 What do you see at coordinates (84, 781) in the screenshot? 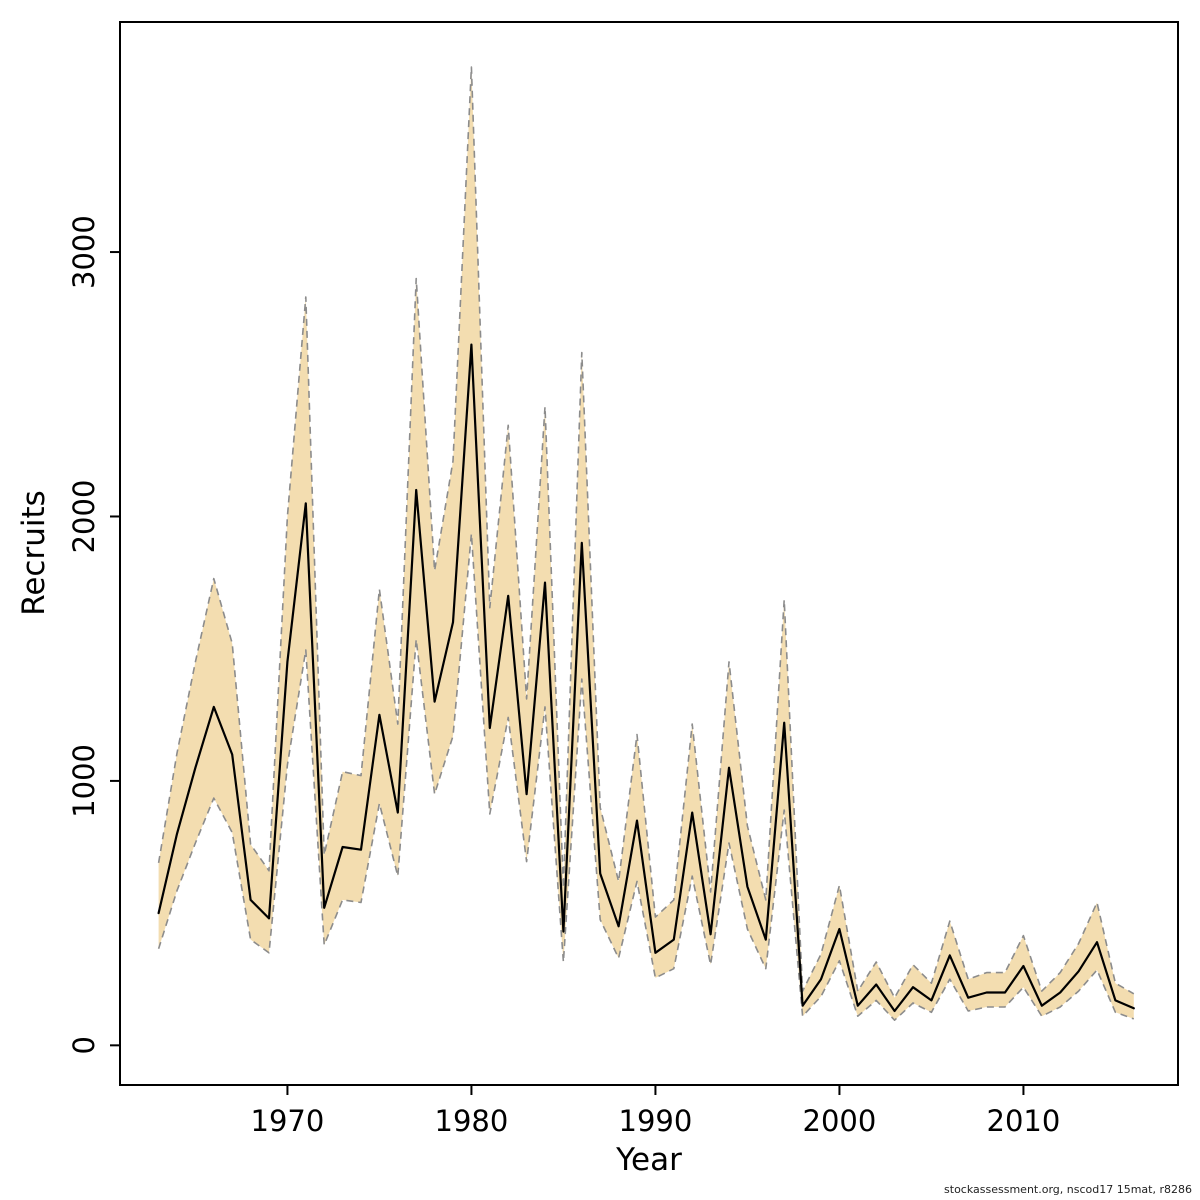
I see `y-axis-tick-label: 1000` at bounding box center [84, 781].